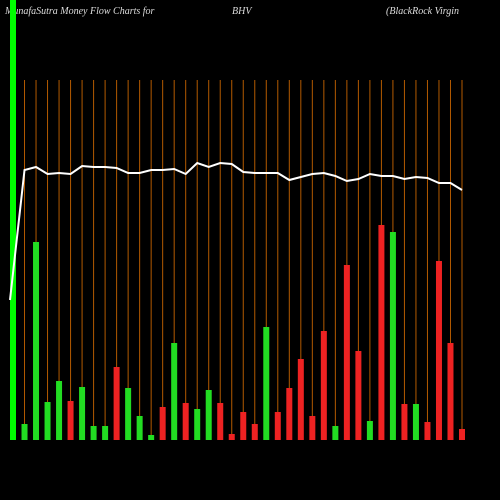 Image resolution: width=500 pixels, height=500 pixels. I want to click on chart-title: MunafaSutra Money Flow Charts for, so click(79, 11).